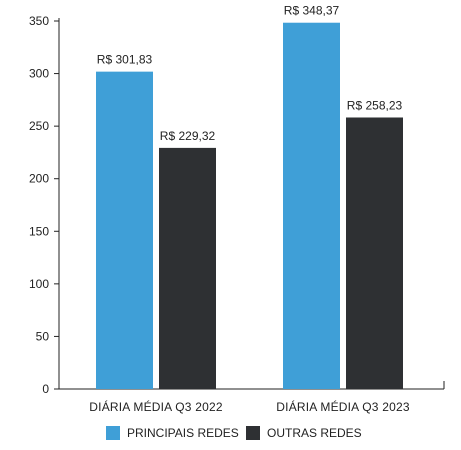 This screenshot has height=450, width=461. What do you see at coordinates (39, 74) in the screenshot?
I see `y-tick-label: 300` at bounding box center [39, 74].